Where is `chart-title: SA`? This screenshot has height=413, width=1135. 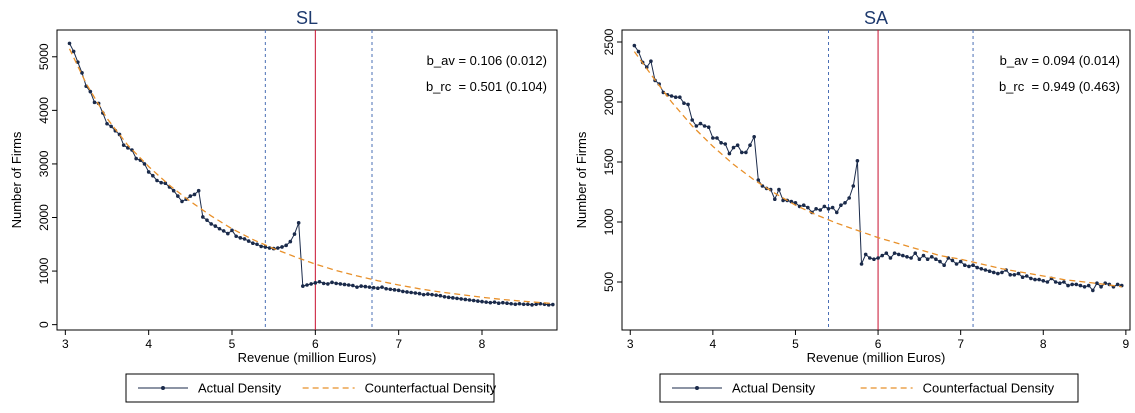
chart-title: SA is located at coordinates (876, 18).